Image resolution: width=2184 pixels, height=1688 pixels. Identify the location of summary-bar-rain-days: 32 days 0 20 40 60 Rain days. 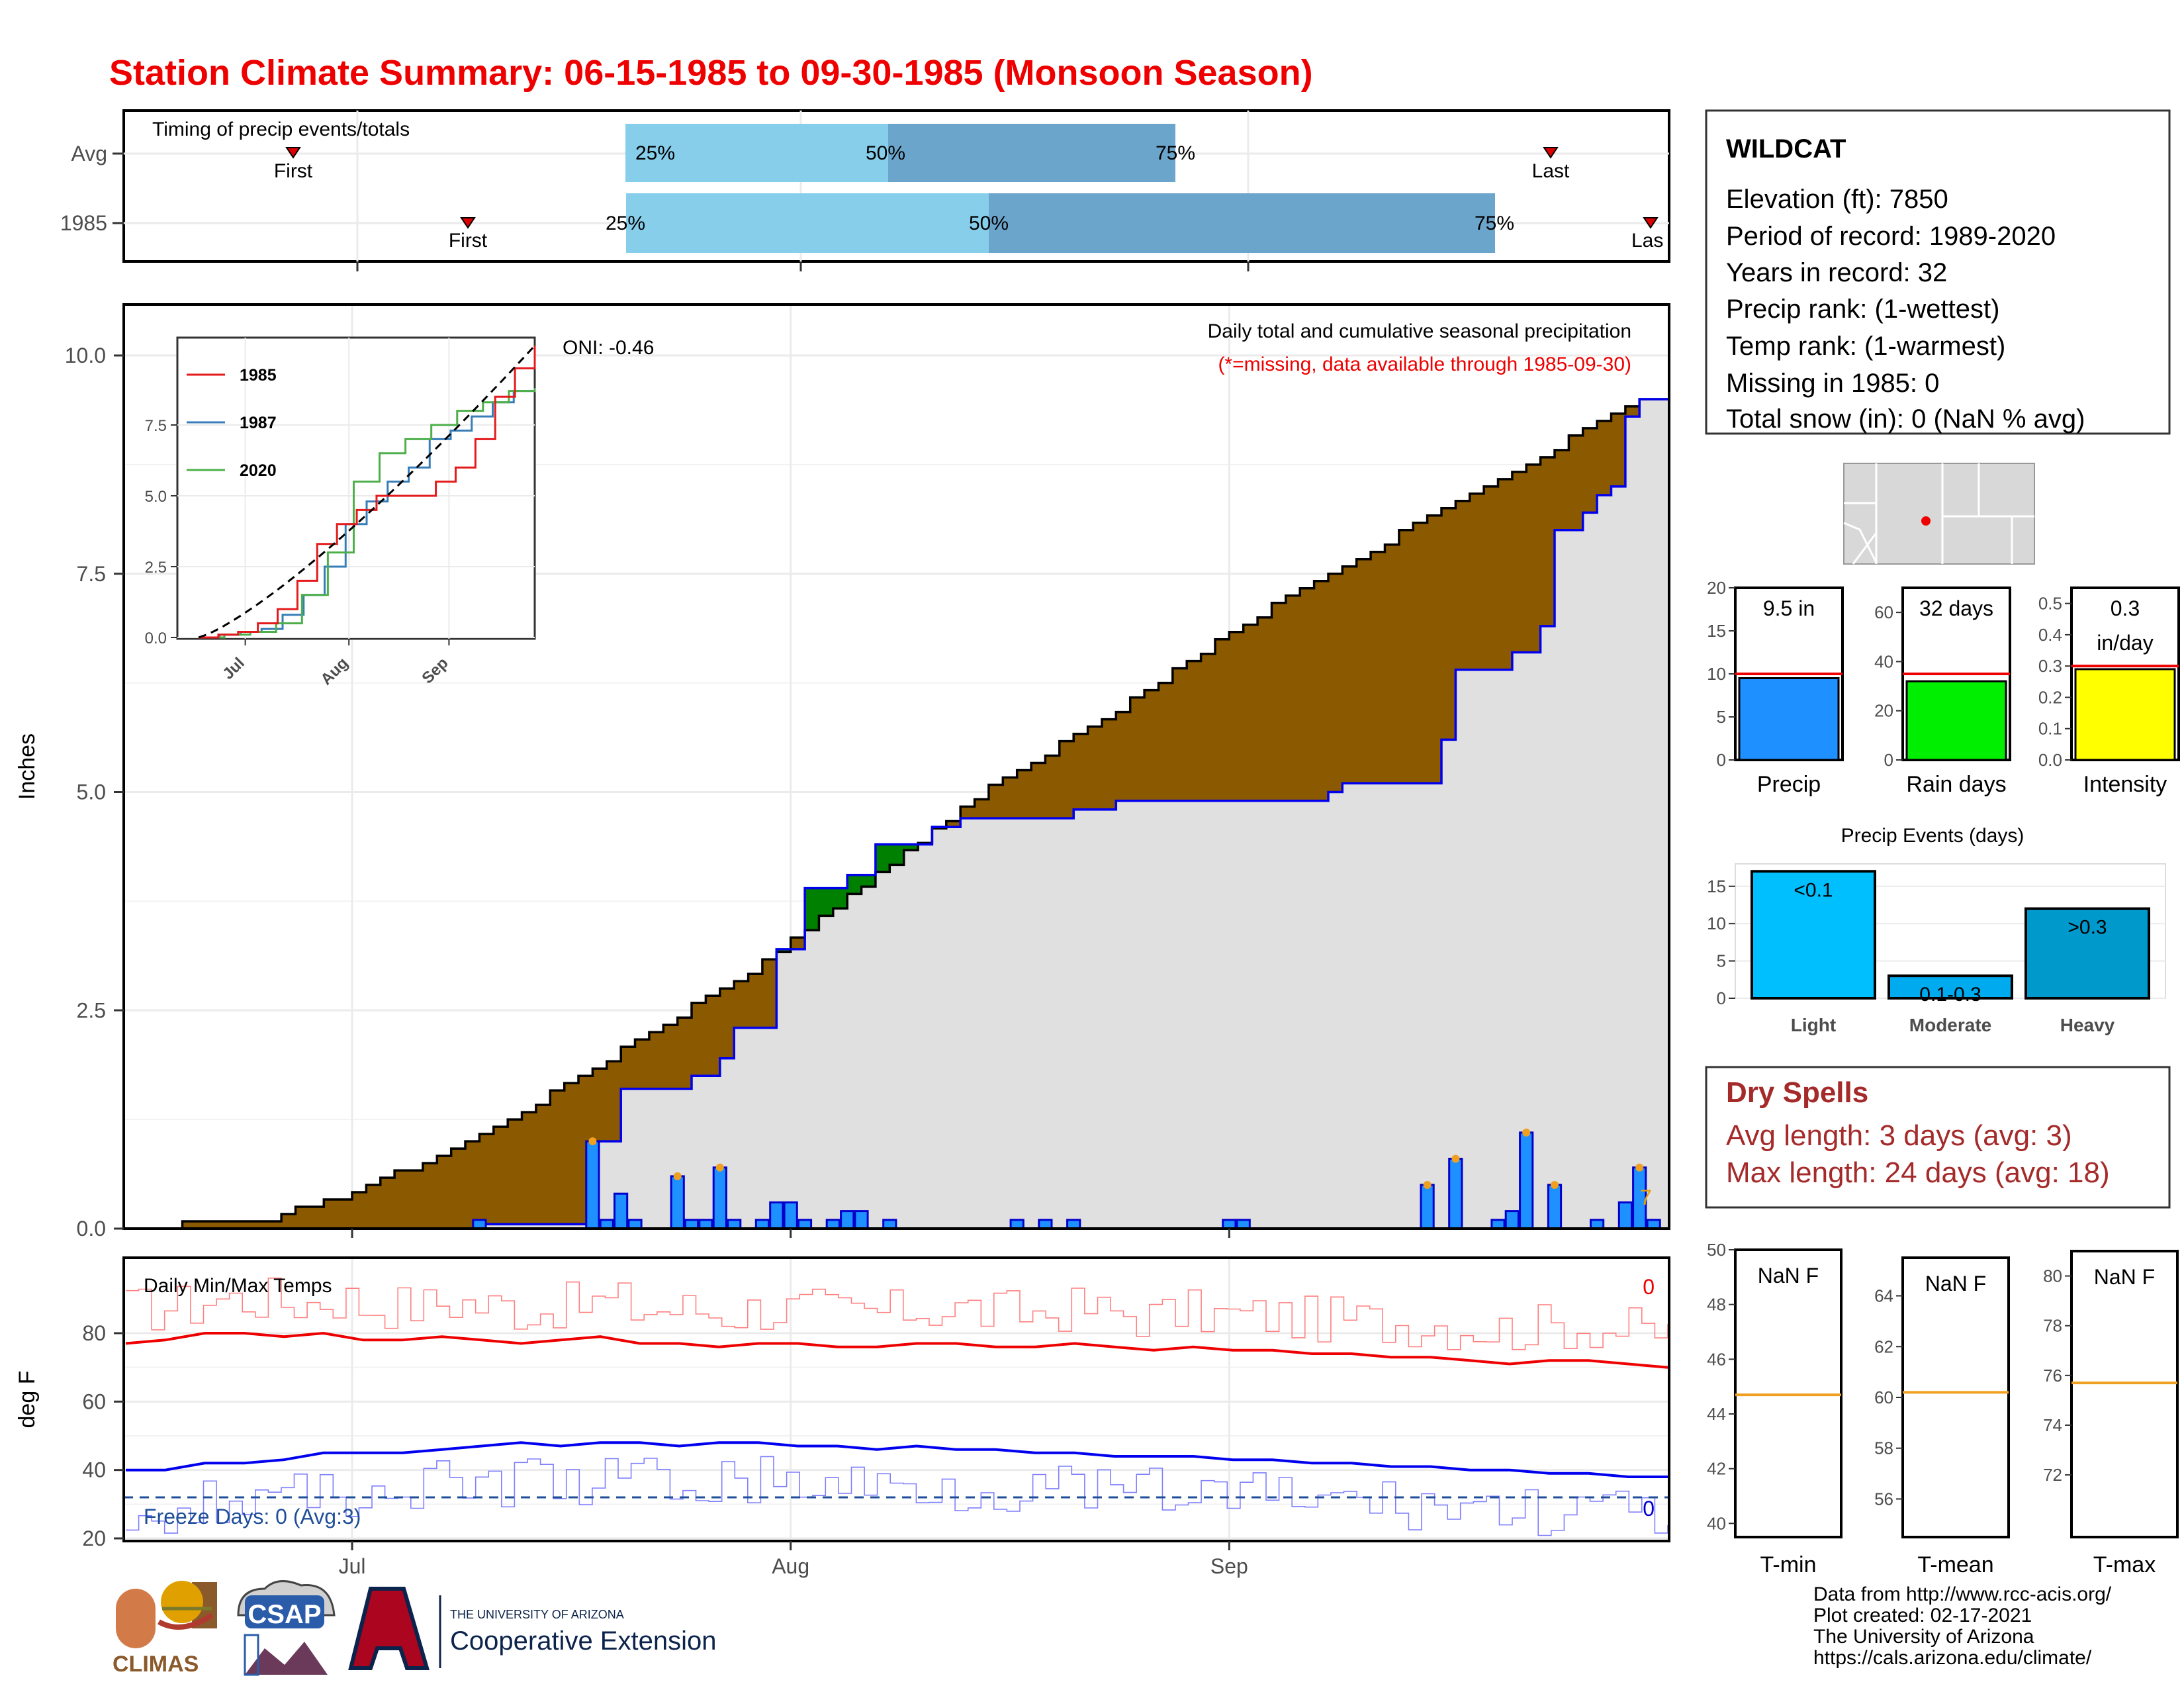
(1942, 691).